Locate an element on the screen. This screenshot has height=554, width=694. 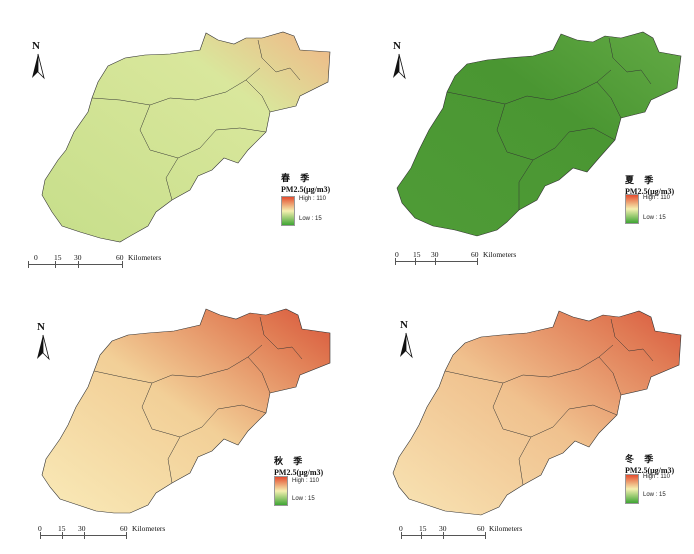
legend: 冬 季 PM2.5(μg/m3) High : 110 Low : 15 is located at coordinates (659, 478).